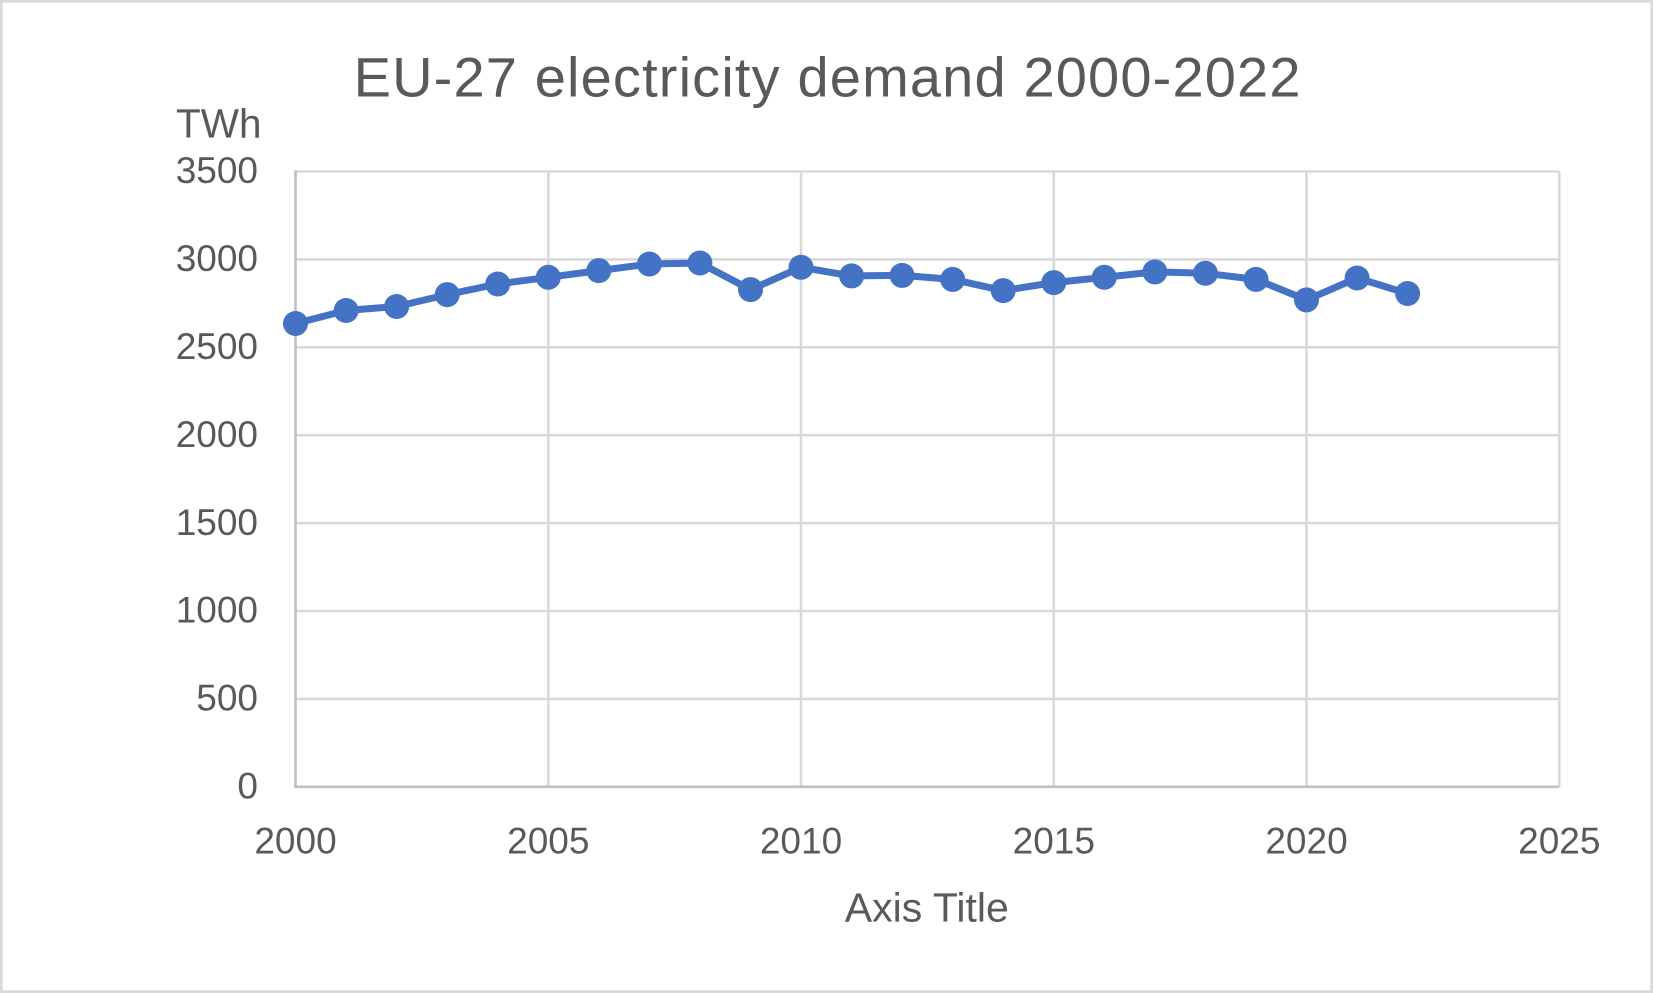 Image resolution: width=1653 pixels, height=993 pixels. Describe the element at coordinates (217, 346) in the screenshot. I see `svg-text: 2500` at that location.